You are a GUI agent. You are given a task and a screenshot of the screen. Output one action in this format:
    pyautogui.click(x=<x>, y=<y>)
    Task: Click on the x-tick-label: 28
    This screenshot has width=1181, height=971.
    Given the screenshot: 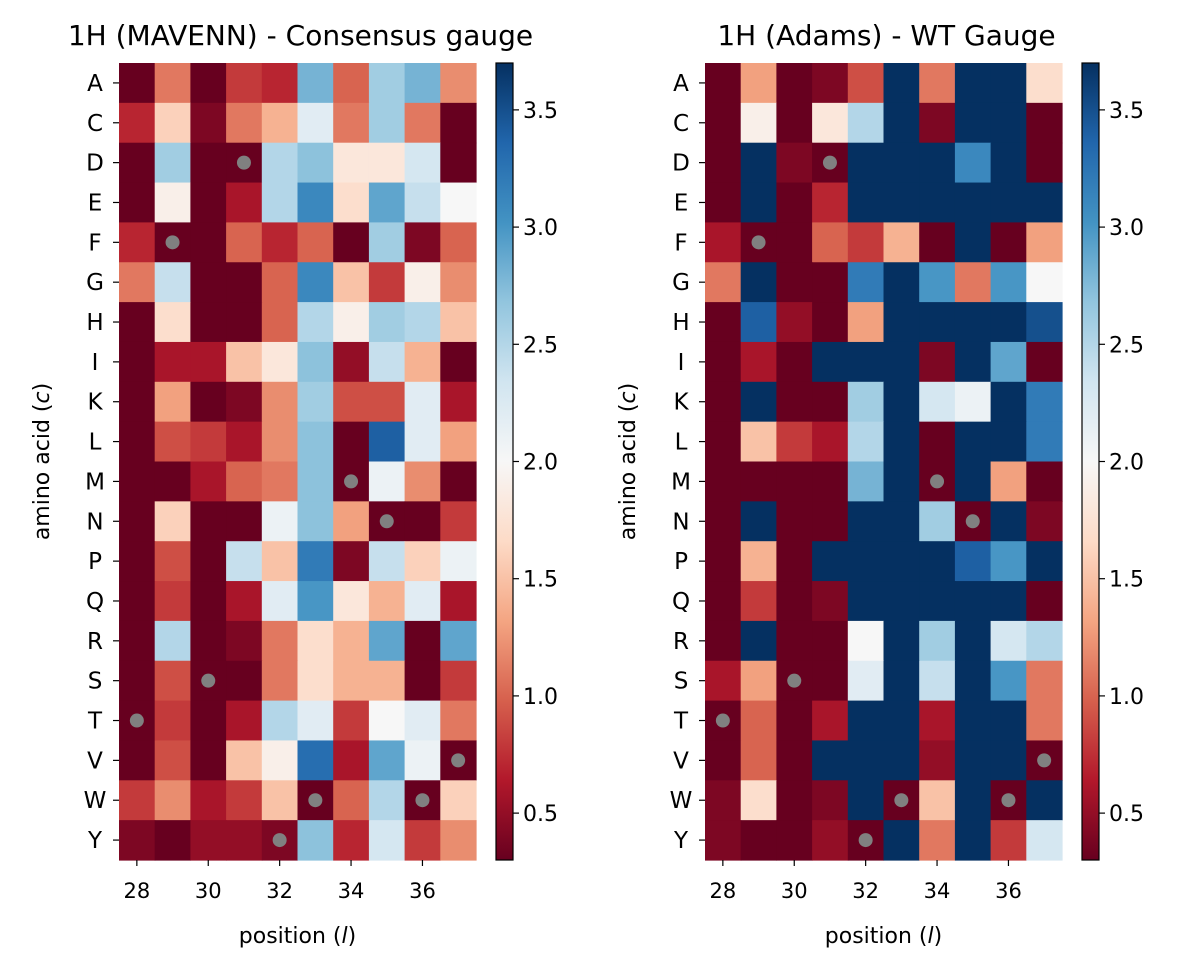 What is the action you would take?
    pyautogui.click(x=136, y=891)
    